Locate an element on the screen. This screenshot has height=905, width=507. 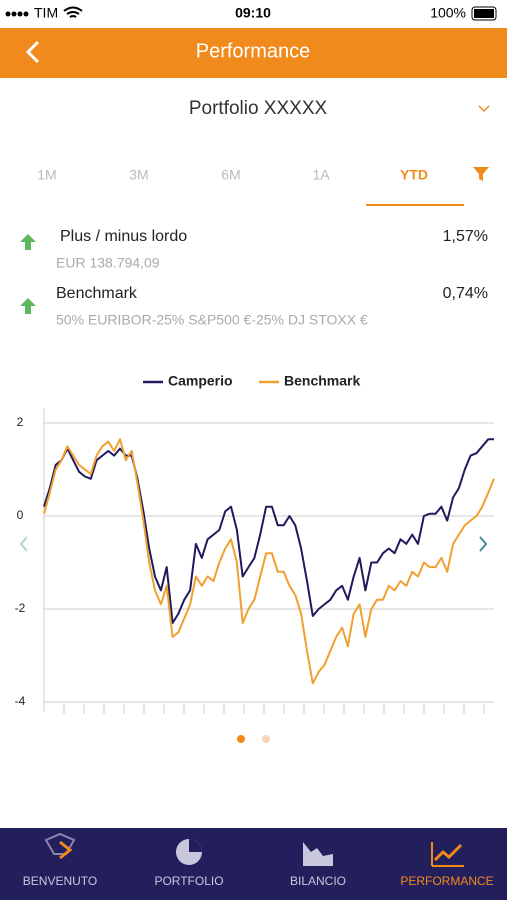
y-tick-label: 0 is located at coordinates (20, 515).